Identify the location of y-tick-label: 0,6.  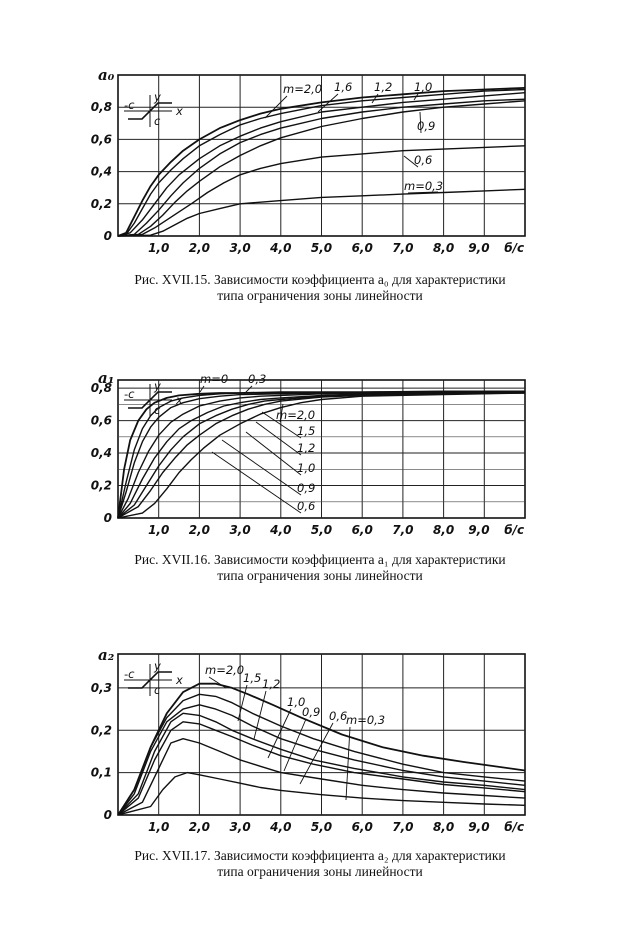
(101, 421).